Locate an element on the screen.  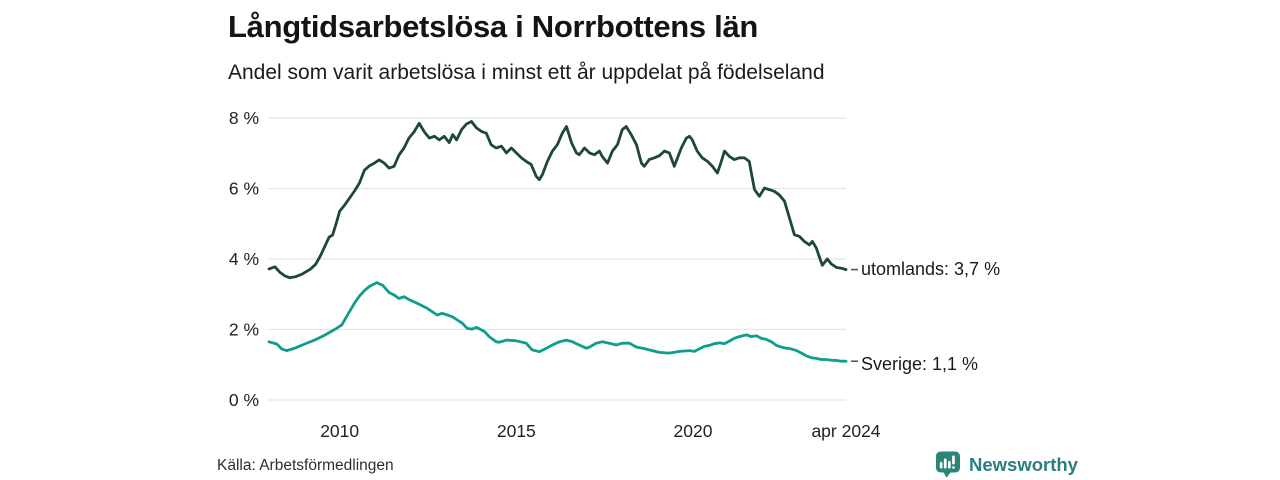
x-tick-label: 2010 is located at coordinates (339, 431).